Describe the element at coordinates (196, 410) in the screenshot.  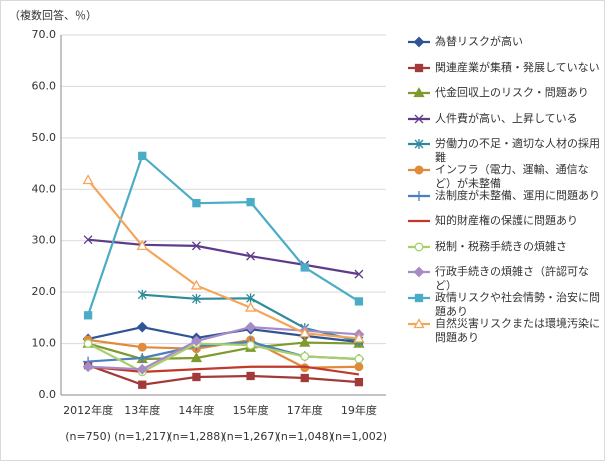
I see `x-tick-label: 14年度` at that location.